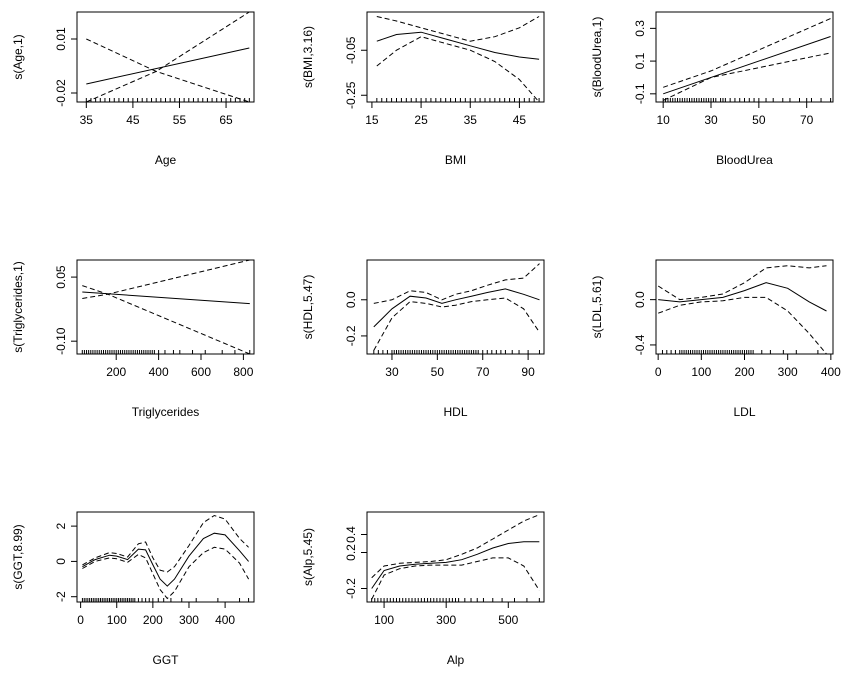 This screenshot has height=675, width=846. Describe the element at coordinates (351, 552) in the screenshot. I see `y-tick-label: 0.2` at that location.